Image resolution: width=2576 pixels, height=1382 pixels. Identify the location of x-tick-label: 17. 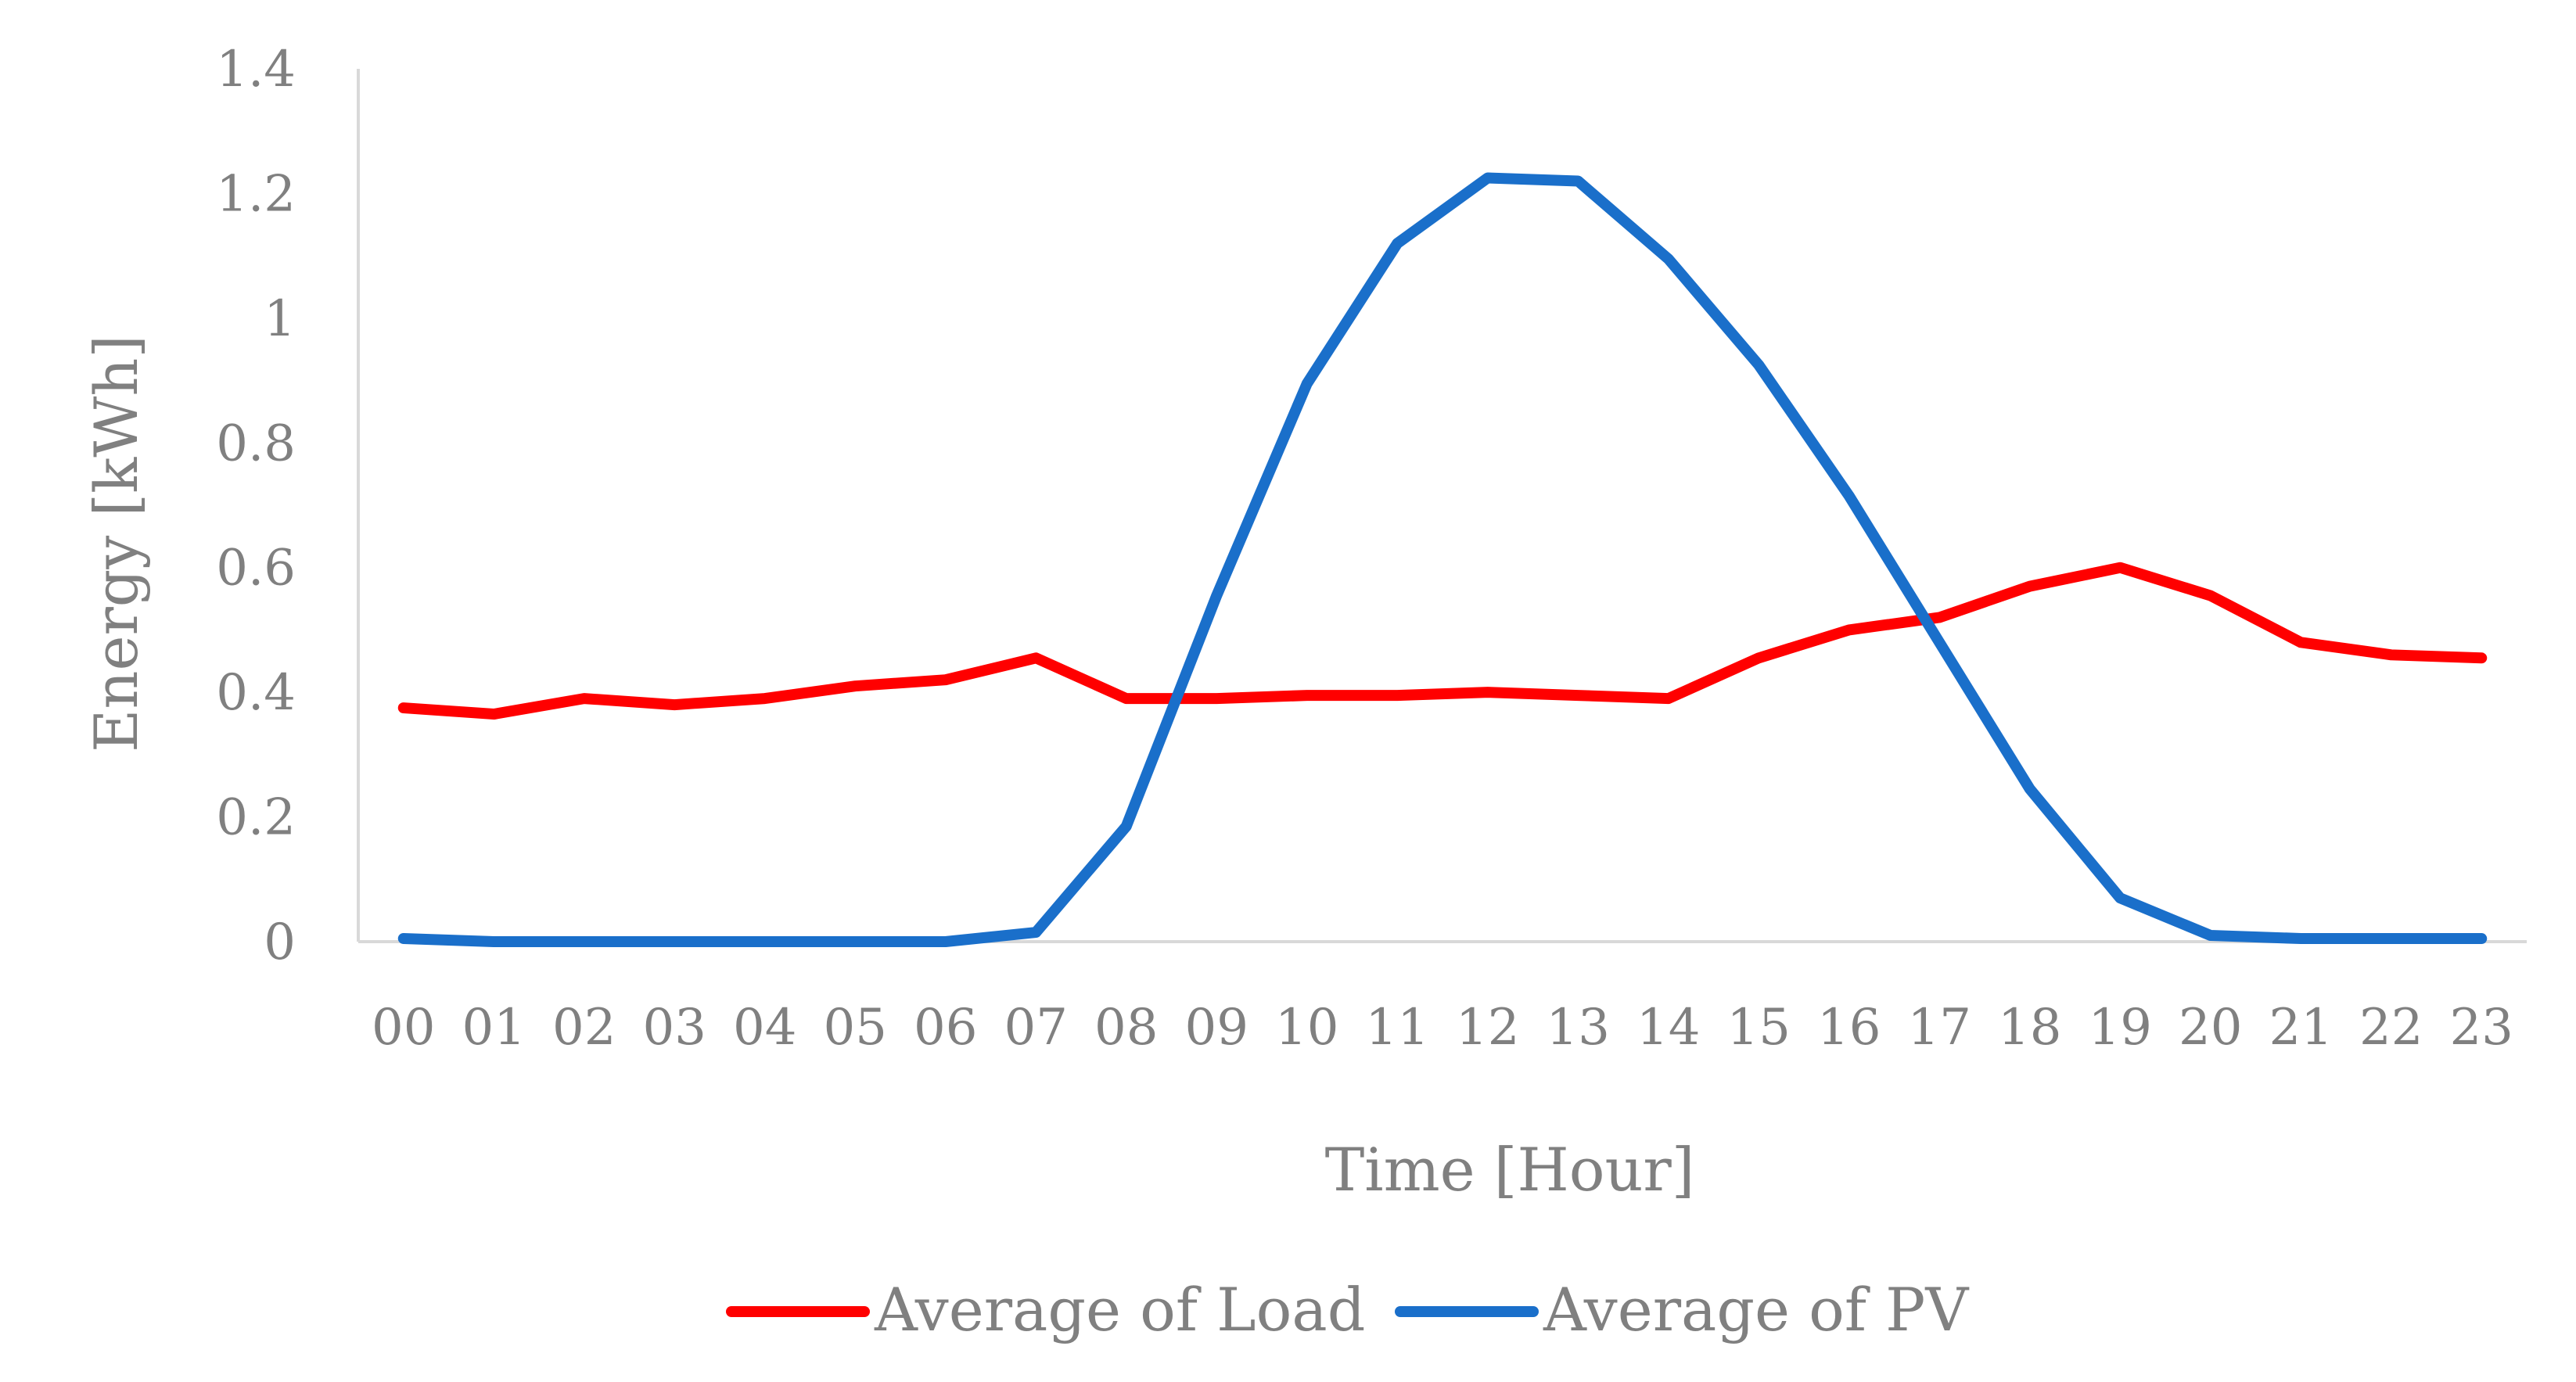
(1940, 1028).